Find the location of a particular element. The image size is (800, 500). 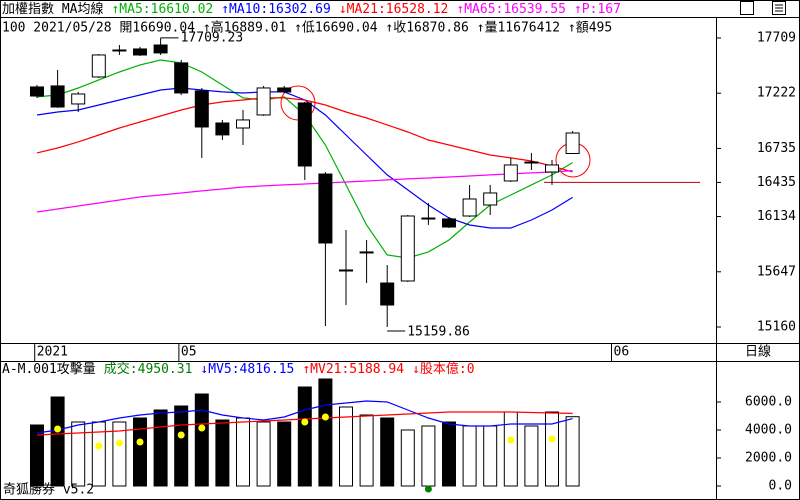

y-tick-label: 0.0 is located at coordinates (780, 486).